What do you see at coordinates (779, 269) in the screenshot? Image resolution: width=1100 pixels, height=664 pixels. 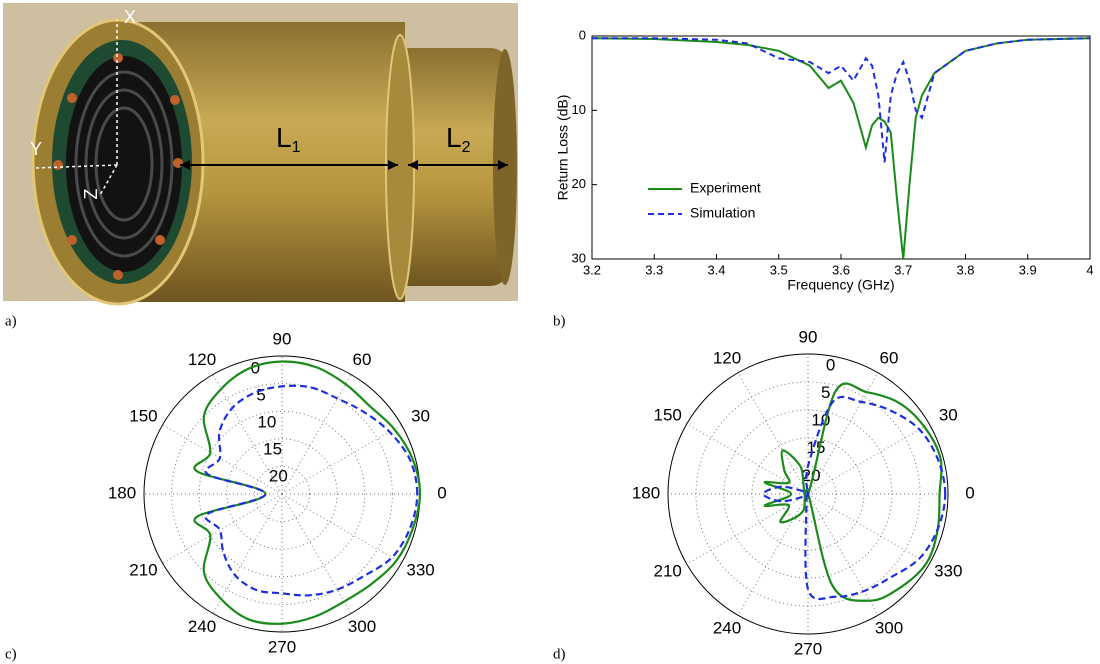 I see `x-tick-label: 3.5` at bounding box center [779, 269].